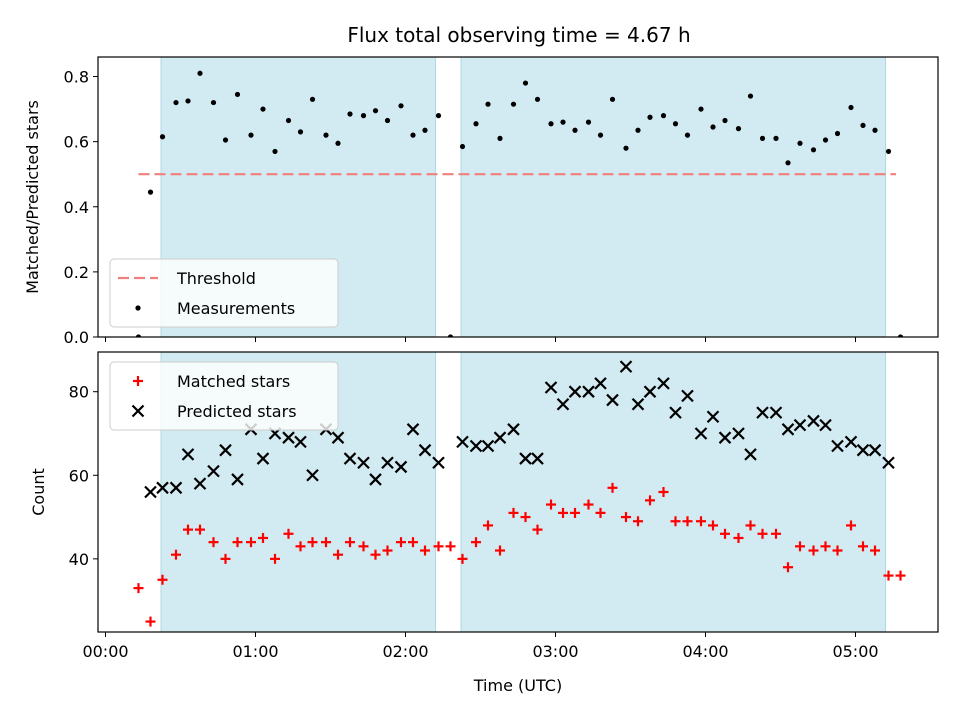 This screenshot has width=960, height=720. I want to click on y-tick-label: 60, so click(79, 475).